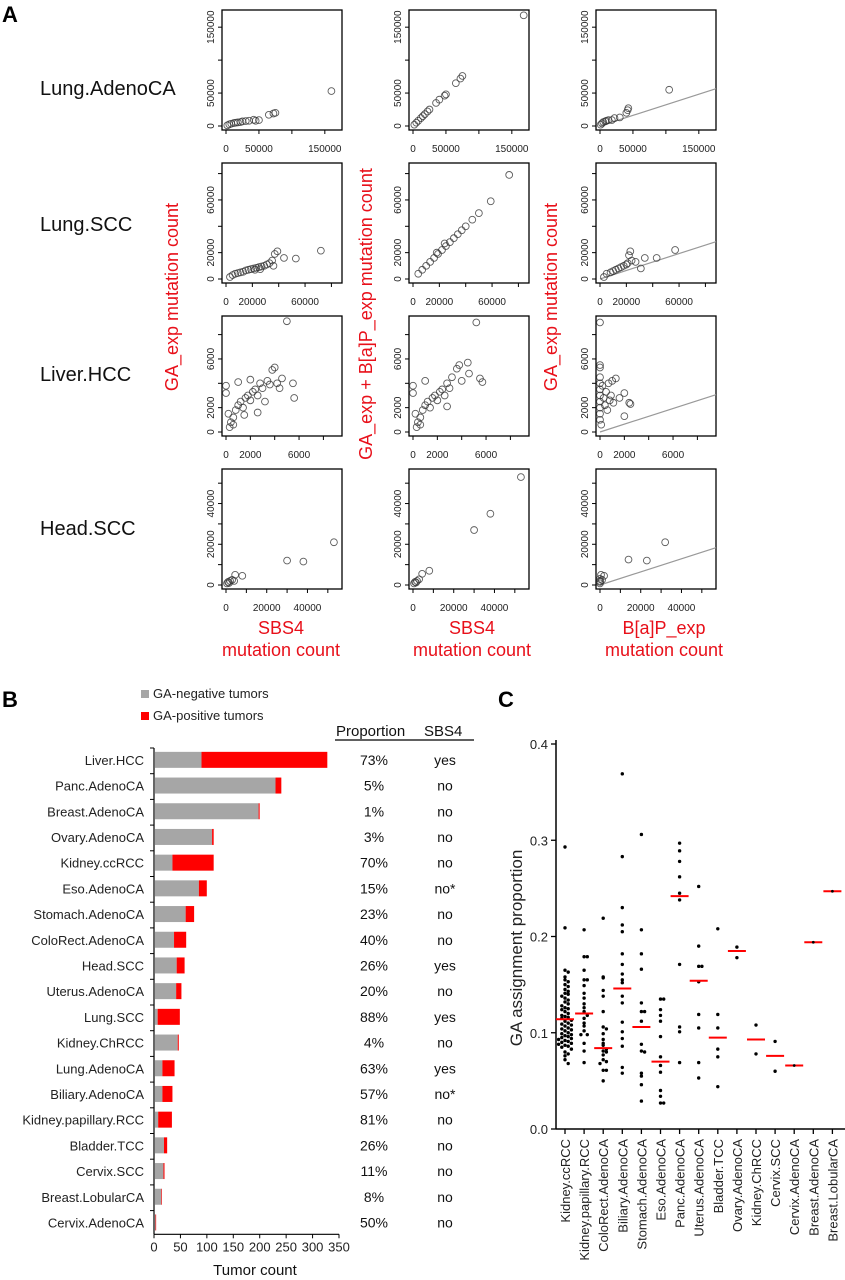 The height and width of the screenshot is (1280, 845). I want to click on proportion-value: 73%, so click(374, 760).